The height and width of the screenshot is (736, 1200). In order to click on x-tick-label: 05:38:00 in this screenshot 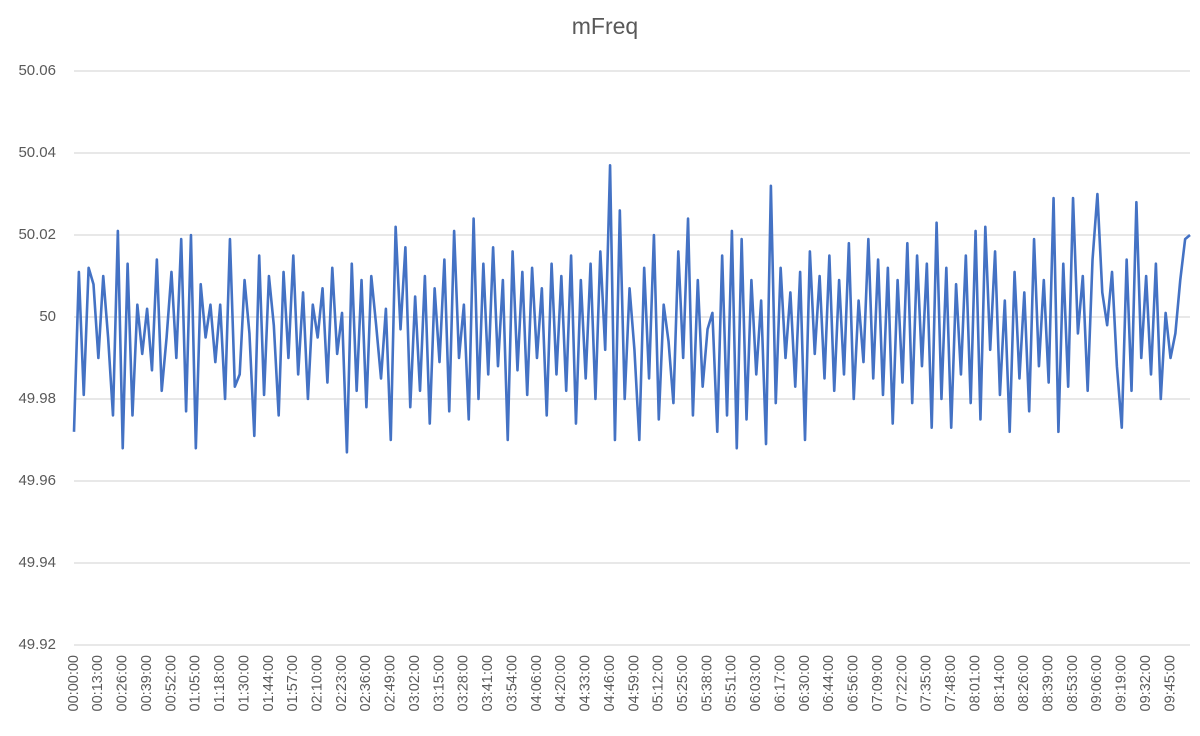, I will do `click(707, 683)`.